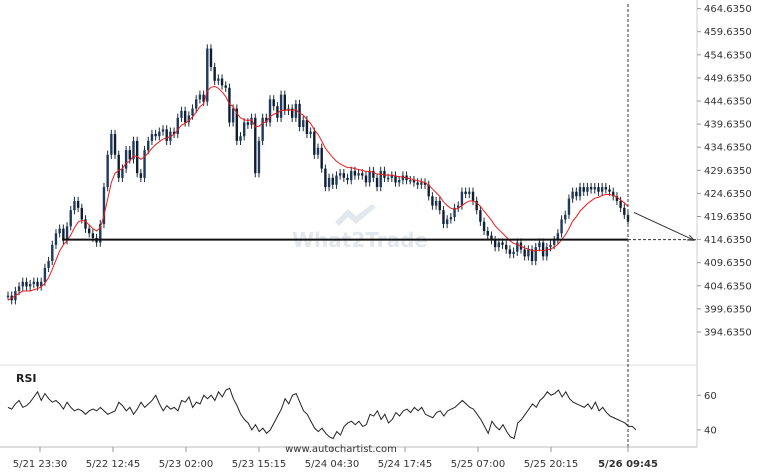  Describe the element at coordinates (664, 226) in the screenshot. I see `forecast-arrow-line` at that location.